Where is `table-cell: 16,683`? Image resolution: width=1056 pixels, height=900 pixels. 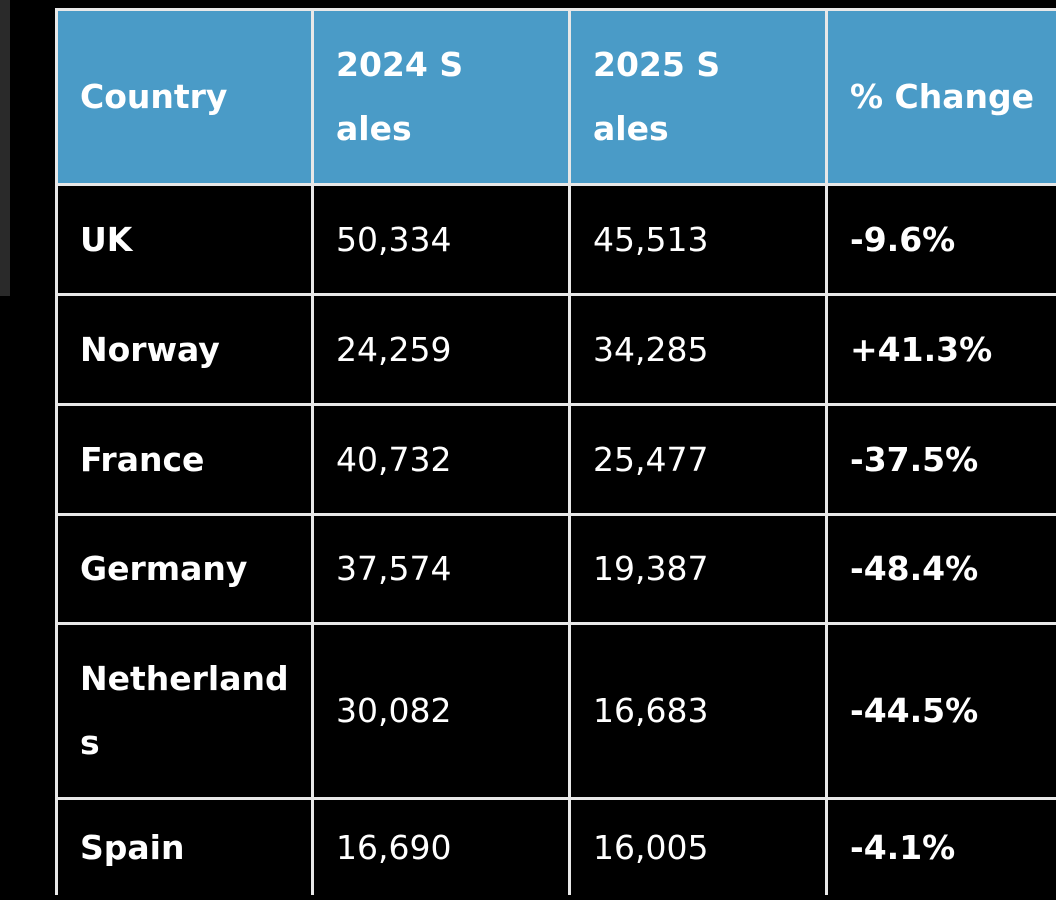
table-cell: 16,683 is located at coordinates (698, 711).